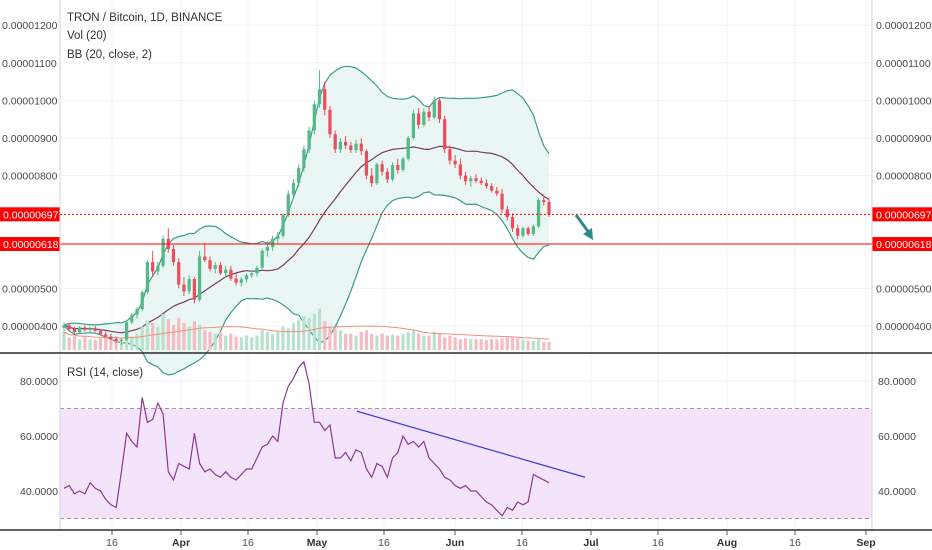  Describe the element at coordinates (31, 245) in the screenshot. I see `price-tag-left-label: 0.00000618` at that location.